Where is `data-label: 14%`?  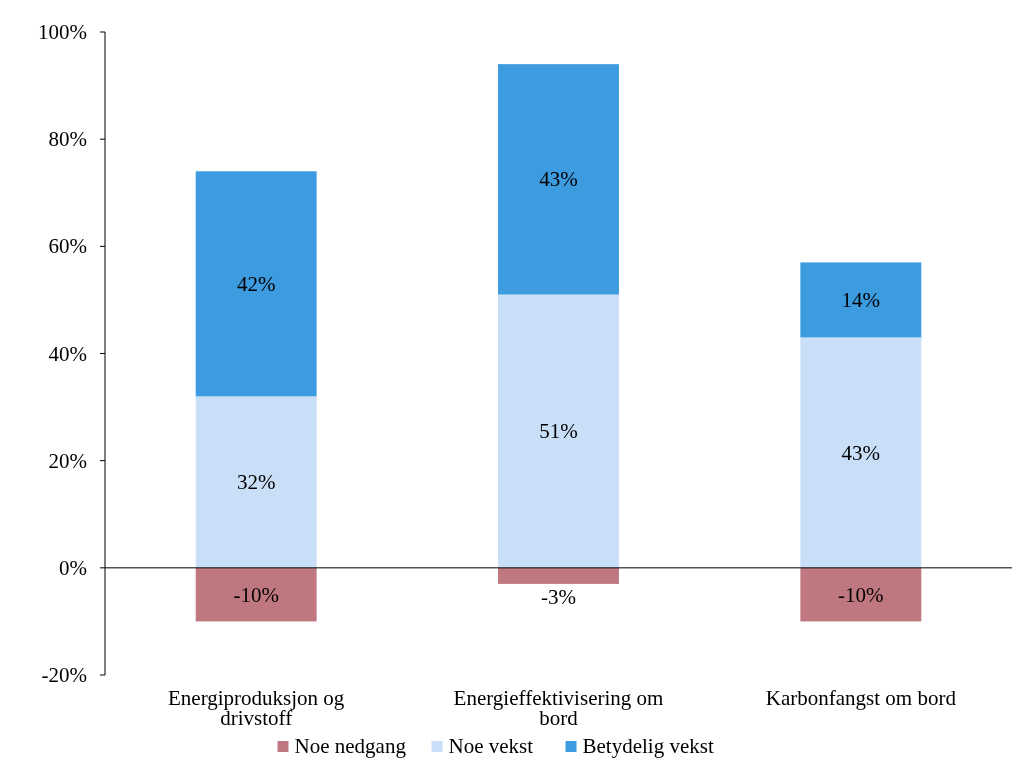 data-label: 14% is located at coordinates (861, 299).